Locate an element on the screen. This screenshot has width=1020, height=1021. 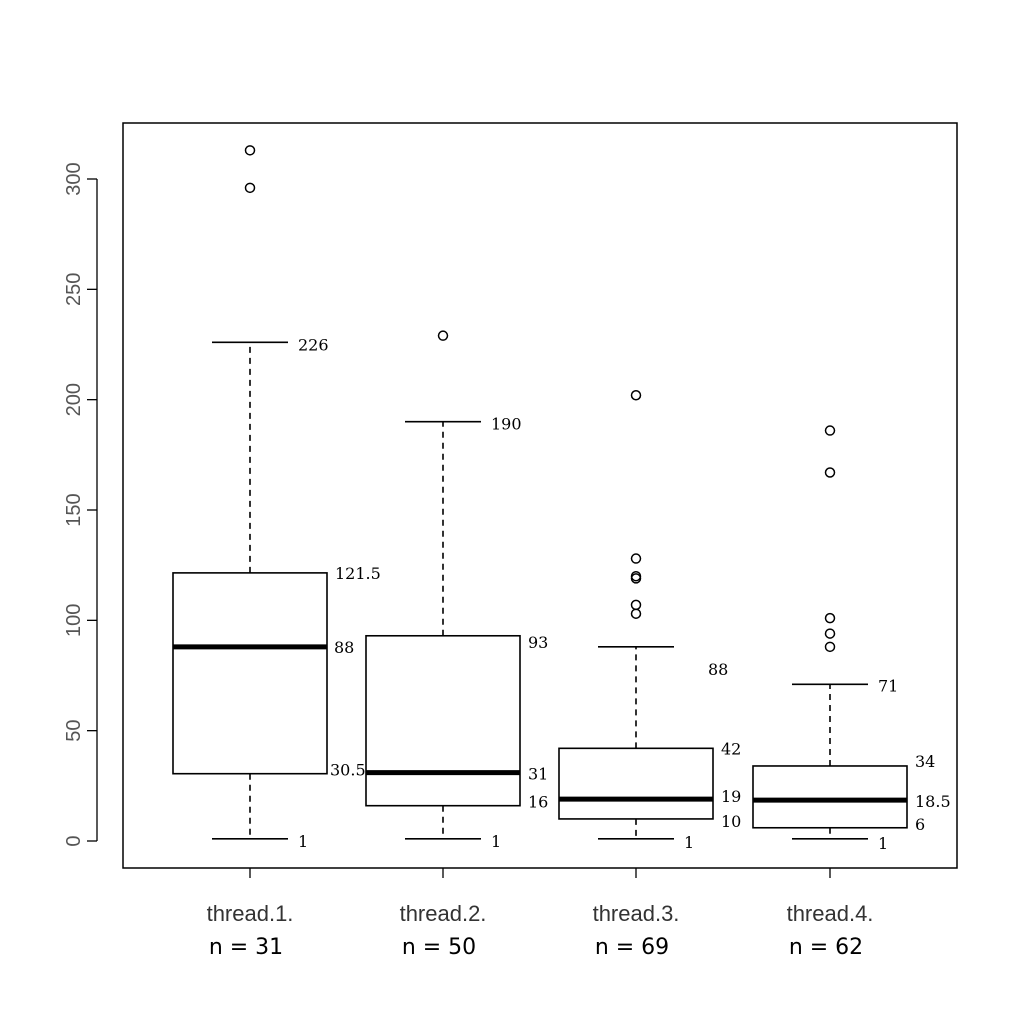
whisker-high-label: 190 is located at coordinates (506, 424).